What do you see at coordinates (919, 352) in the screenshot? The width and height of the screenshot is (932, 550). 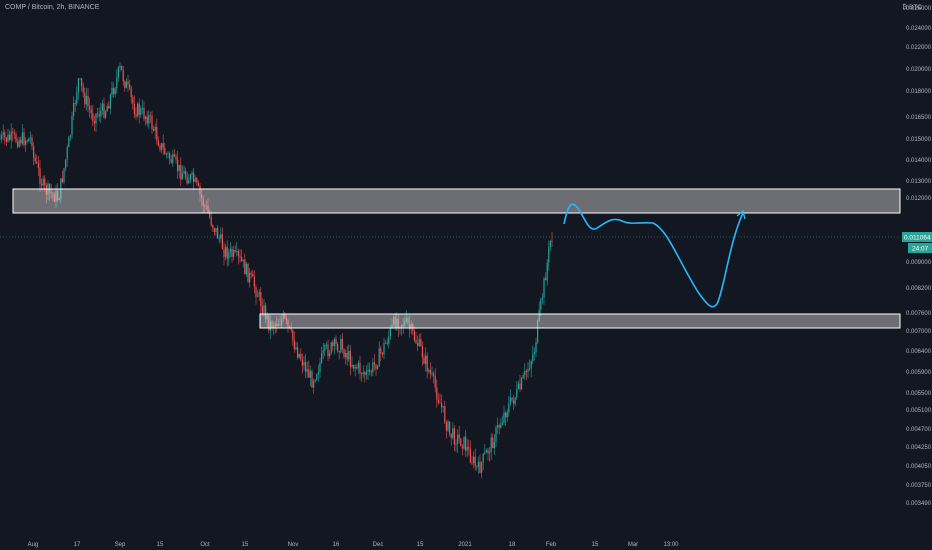 I see `price-tick-label: 0.006400` at bounding box center [919, 352].